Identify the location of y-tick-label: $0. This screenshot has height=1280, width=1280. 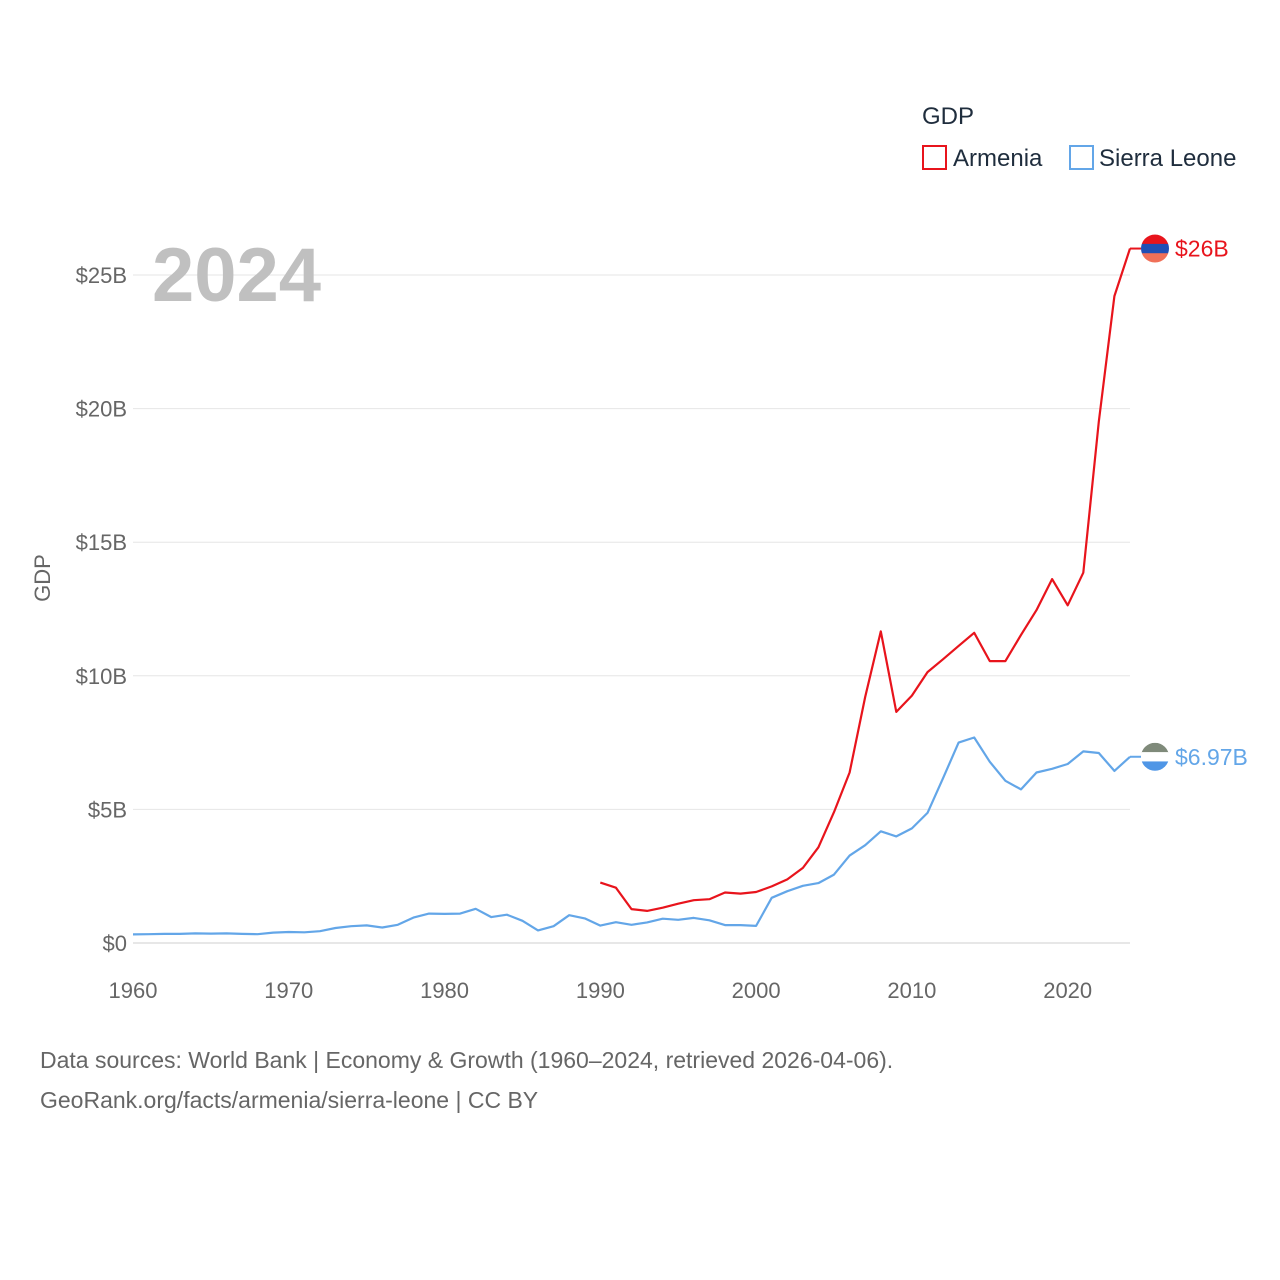
(115, 943).